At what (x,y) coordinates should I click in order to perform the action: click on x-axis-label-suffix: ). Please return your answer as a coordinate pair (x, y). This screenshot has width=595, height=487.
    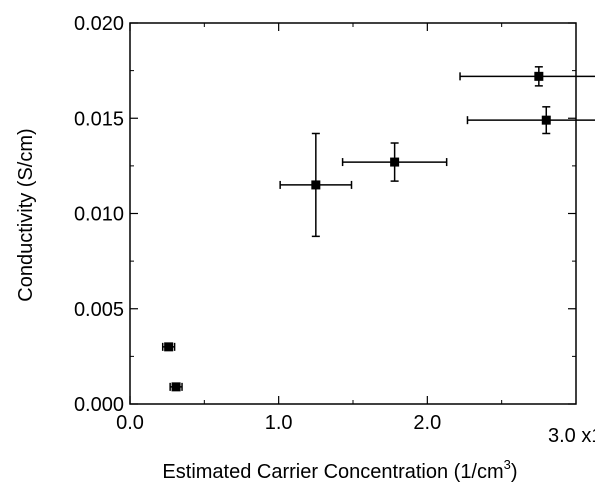
    Looking at the image, I should click on (514, 472).